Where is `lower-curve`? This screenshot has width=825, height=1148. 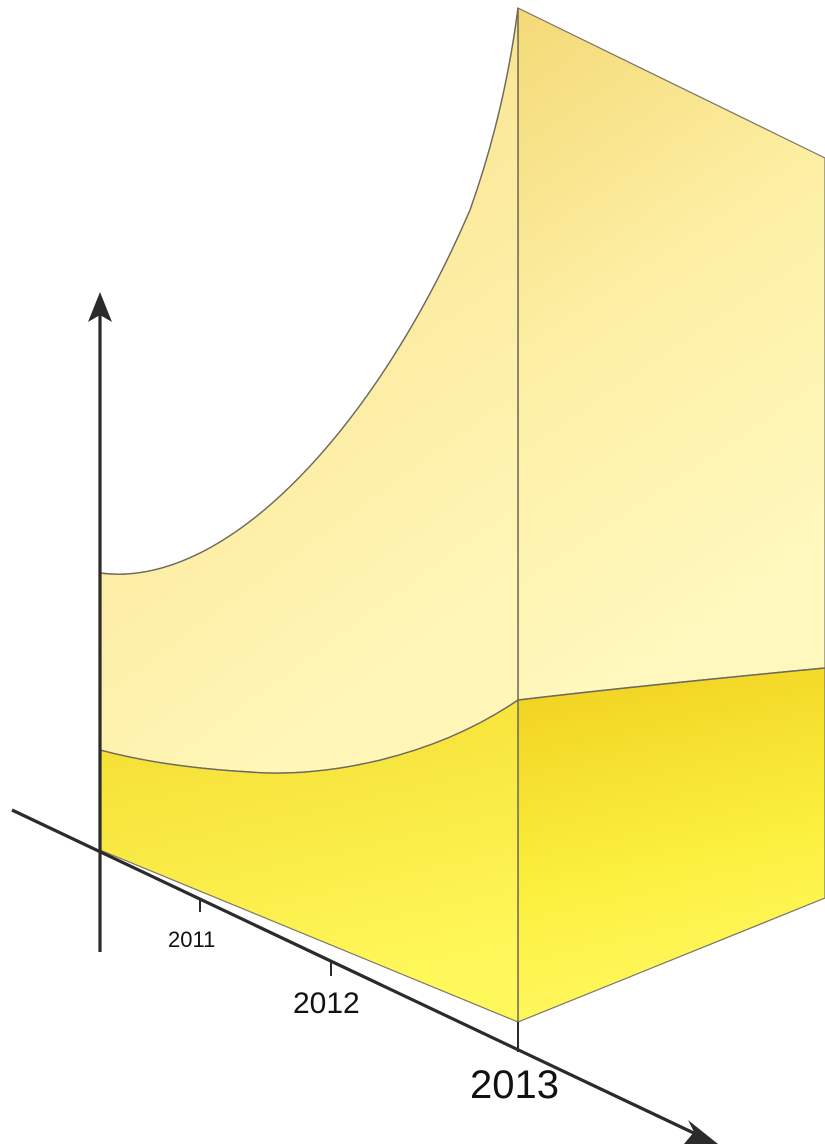
lower-curve is located at coordinates (462, 720).